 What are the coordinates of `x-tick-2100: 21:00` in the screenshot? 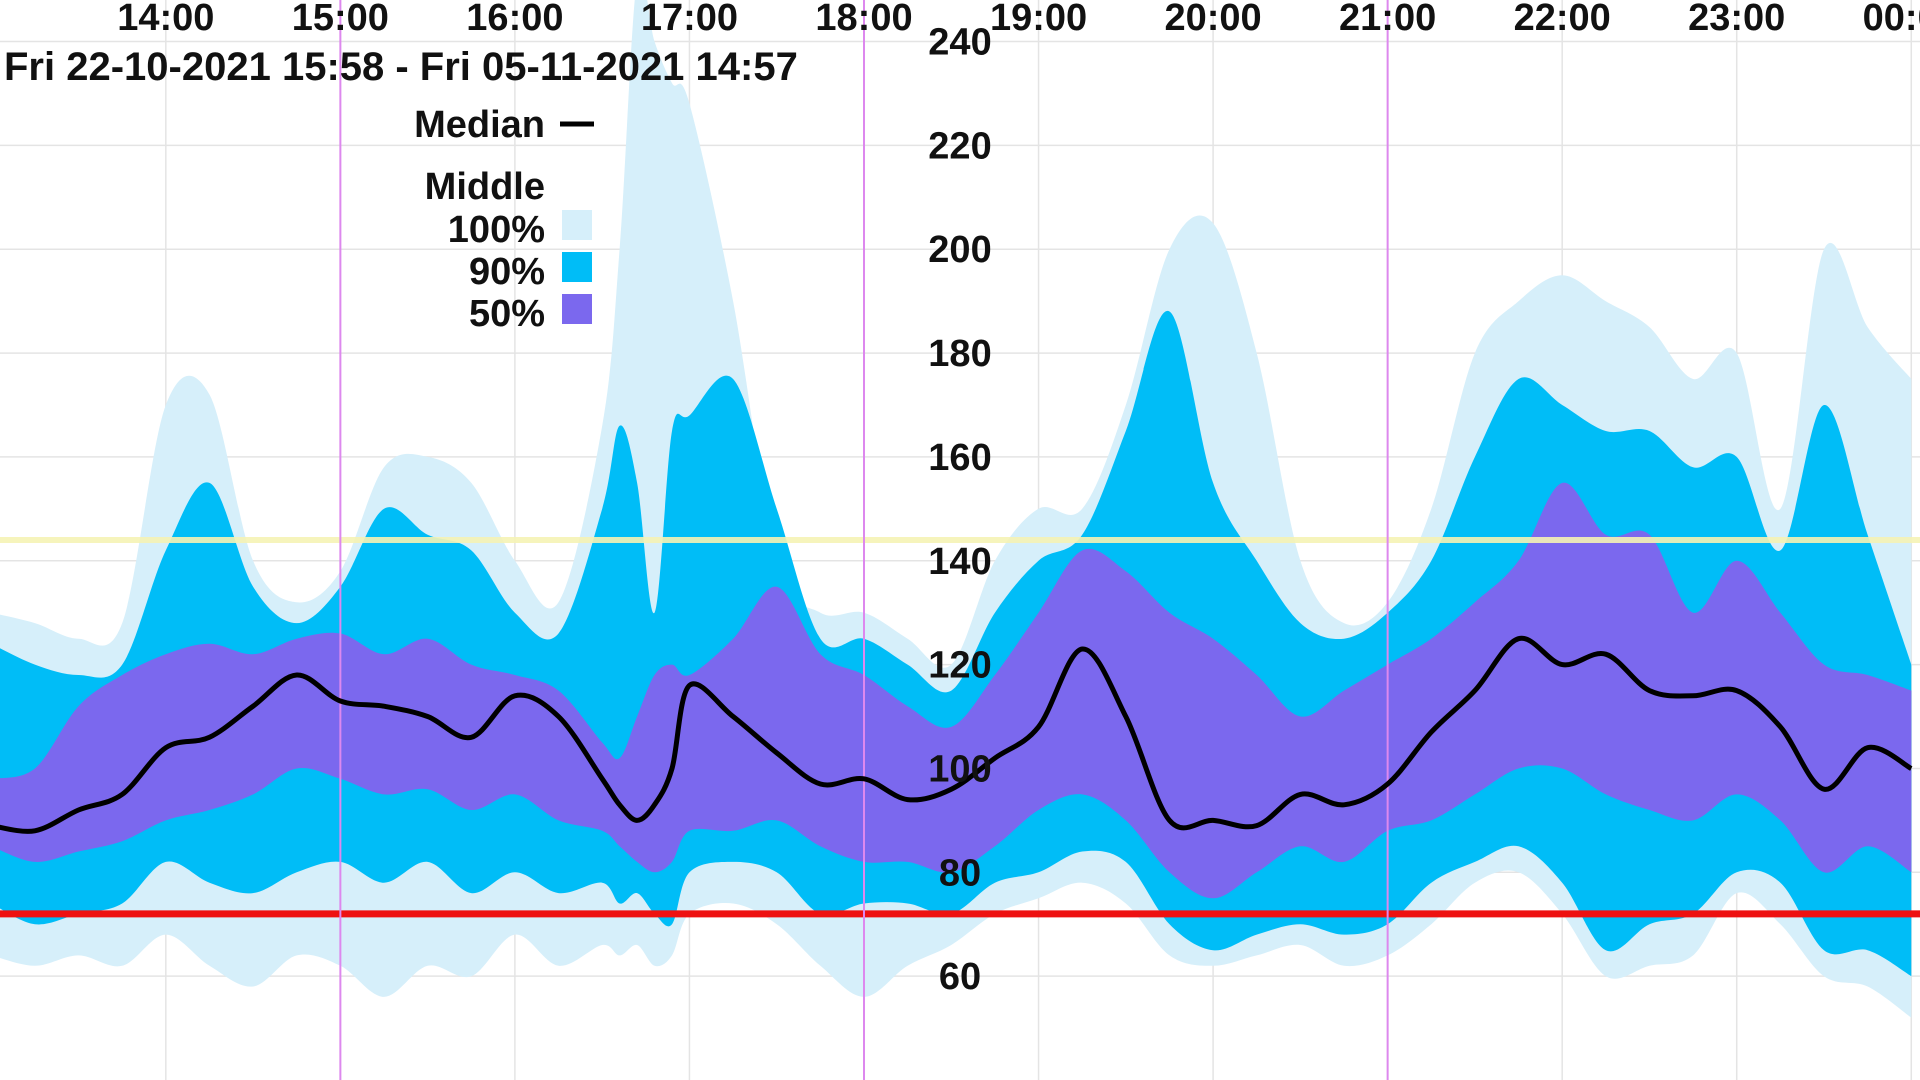 It's located at (1387, 19).